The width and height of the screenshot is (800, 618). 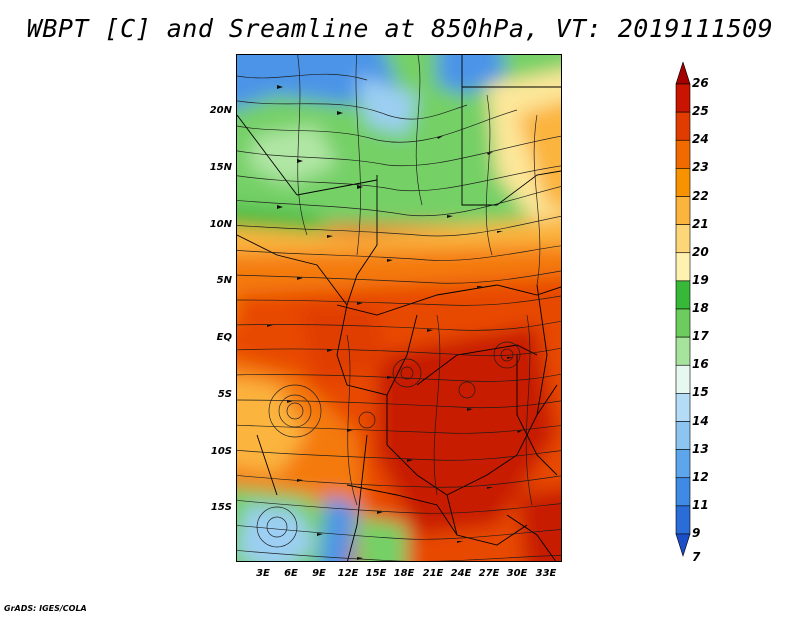 What do you see at coordinates (700, 364) in the screenshot?
I see `color-scale-label: 16` at bounding box center [700, 364].